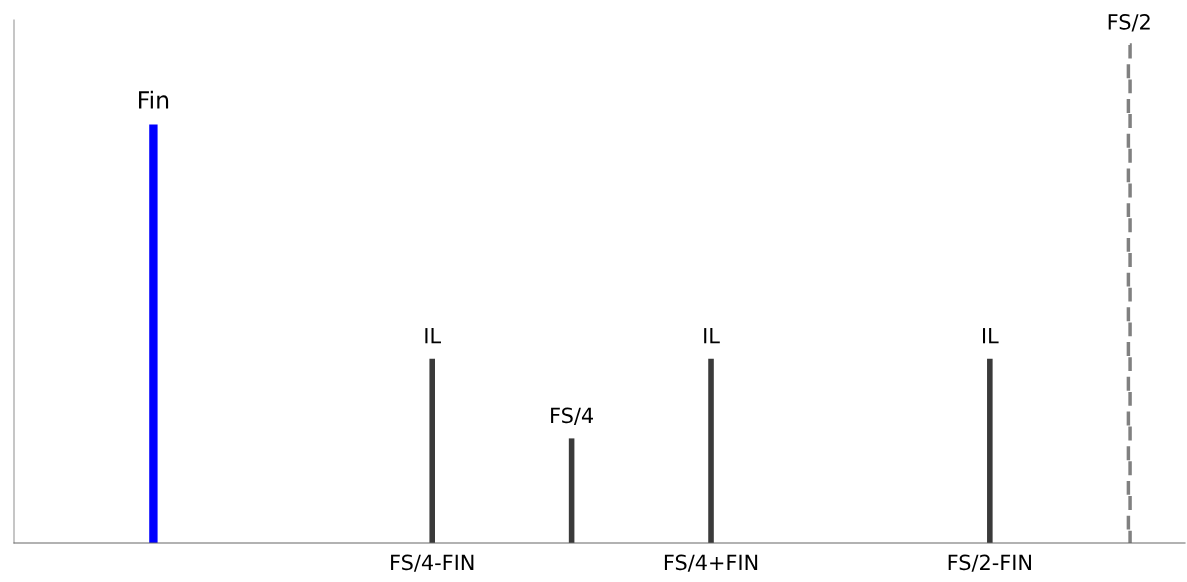 Image resolution: width=1187 pixels, height=582 pixels. What do you see at coordinates (572, 416) in the screenshot?
I see `series-label: FS/4` at bounding box center [572, 416].